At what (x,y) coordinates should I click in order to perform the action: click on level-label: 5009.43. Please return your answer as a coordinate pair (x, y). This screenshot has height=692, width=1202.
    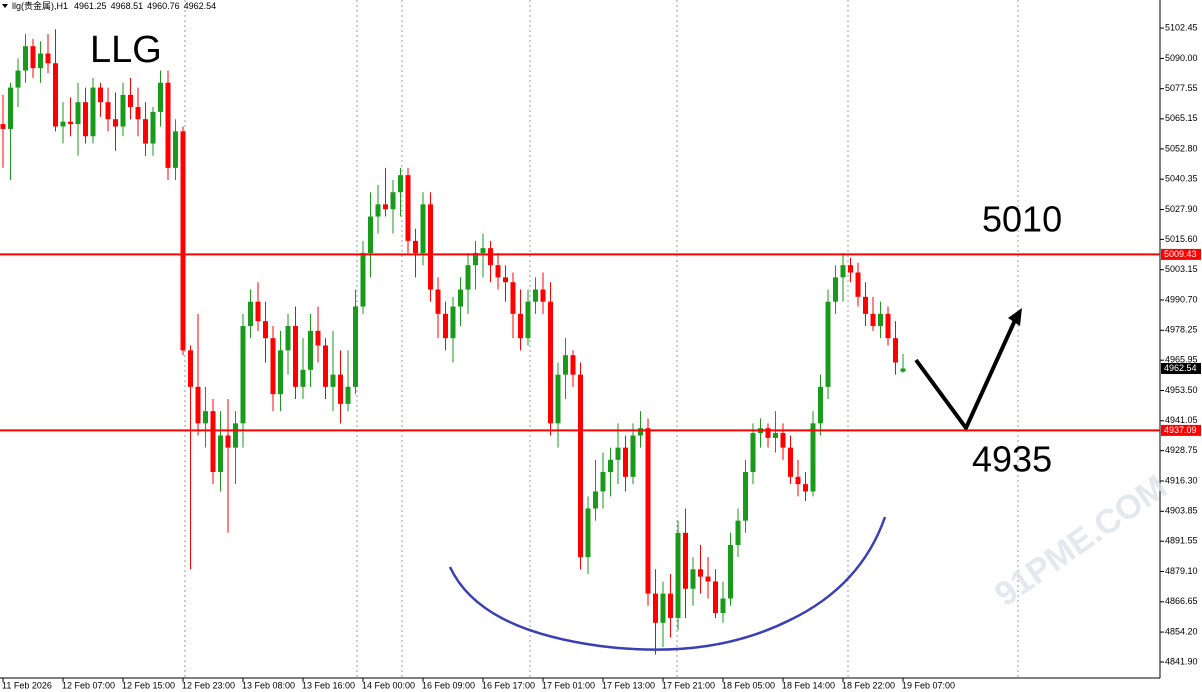
    Looking at the image, I should click on (1180, 254).